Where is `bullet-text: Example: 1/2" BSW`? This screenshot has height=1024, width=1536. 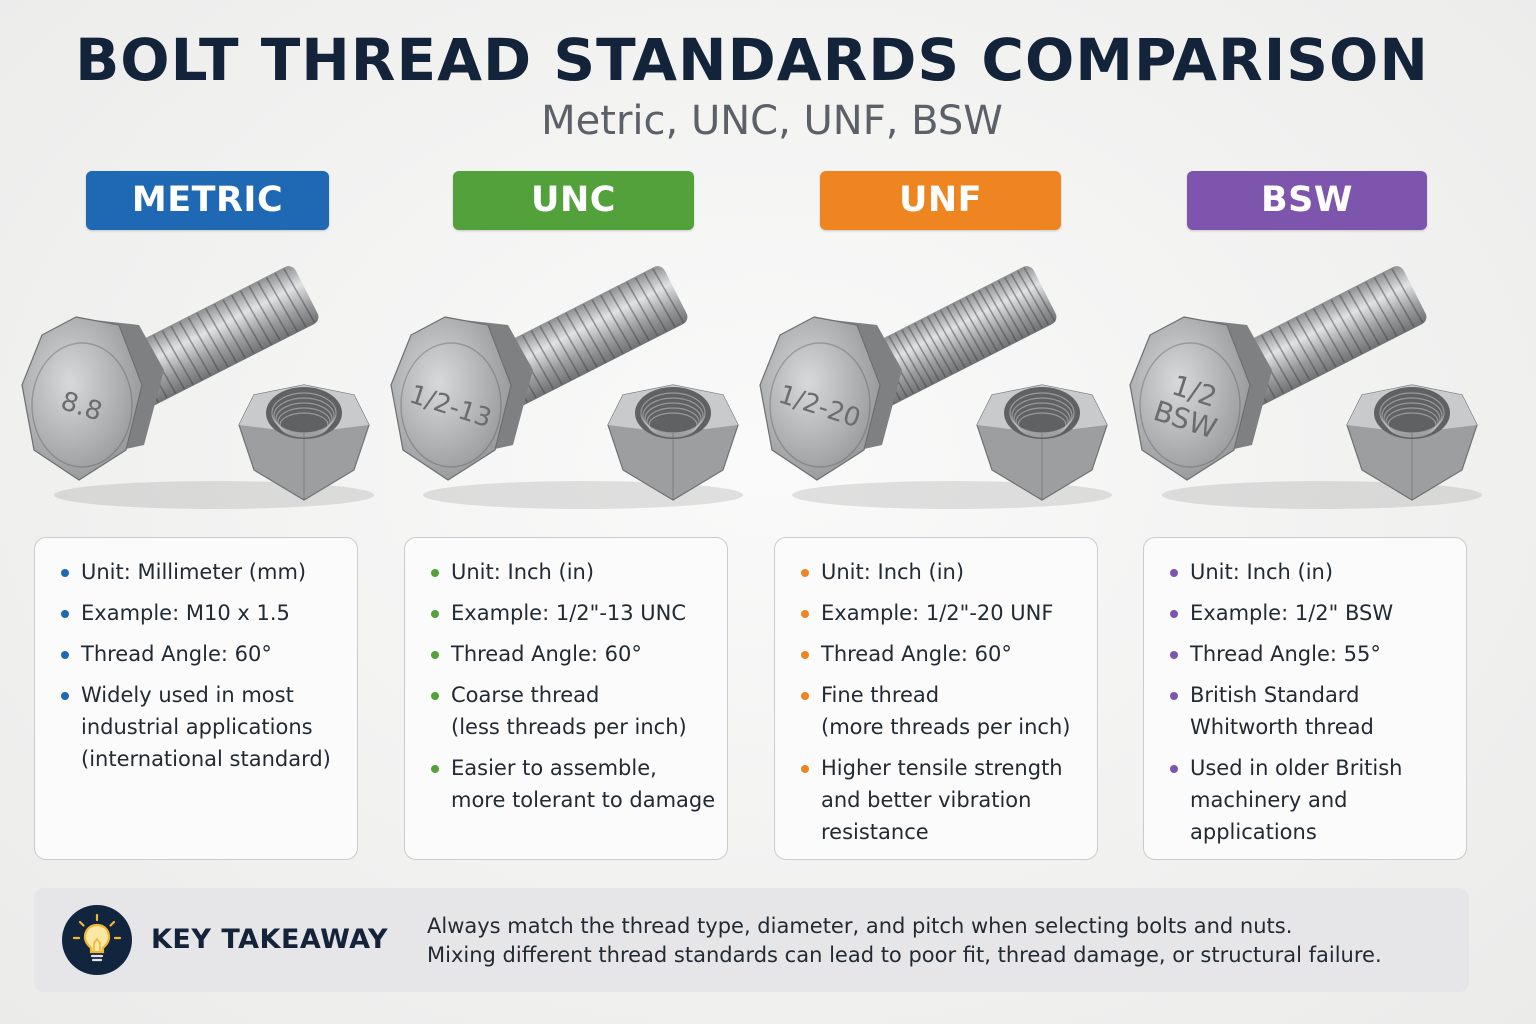
bullet-text: Example: 1/2" BSW is located at coordinates (1292, 613).